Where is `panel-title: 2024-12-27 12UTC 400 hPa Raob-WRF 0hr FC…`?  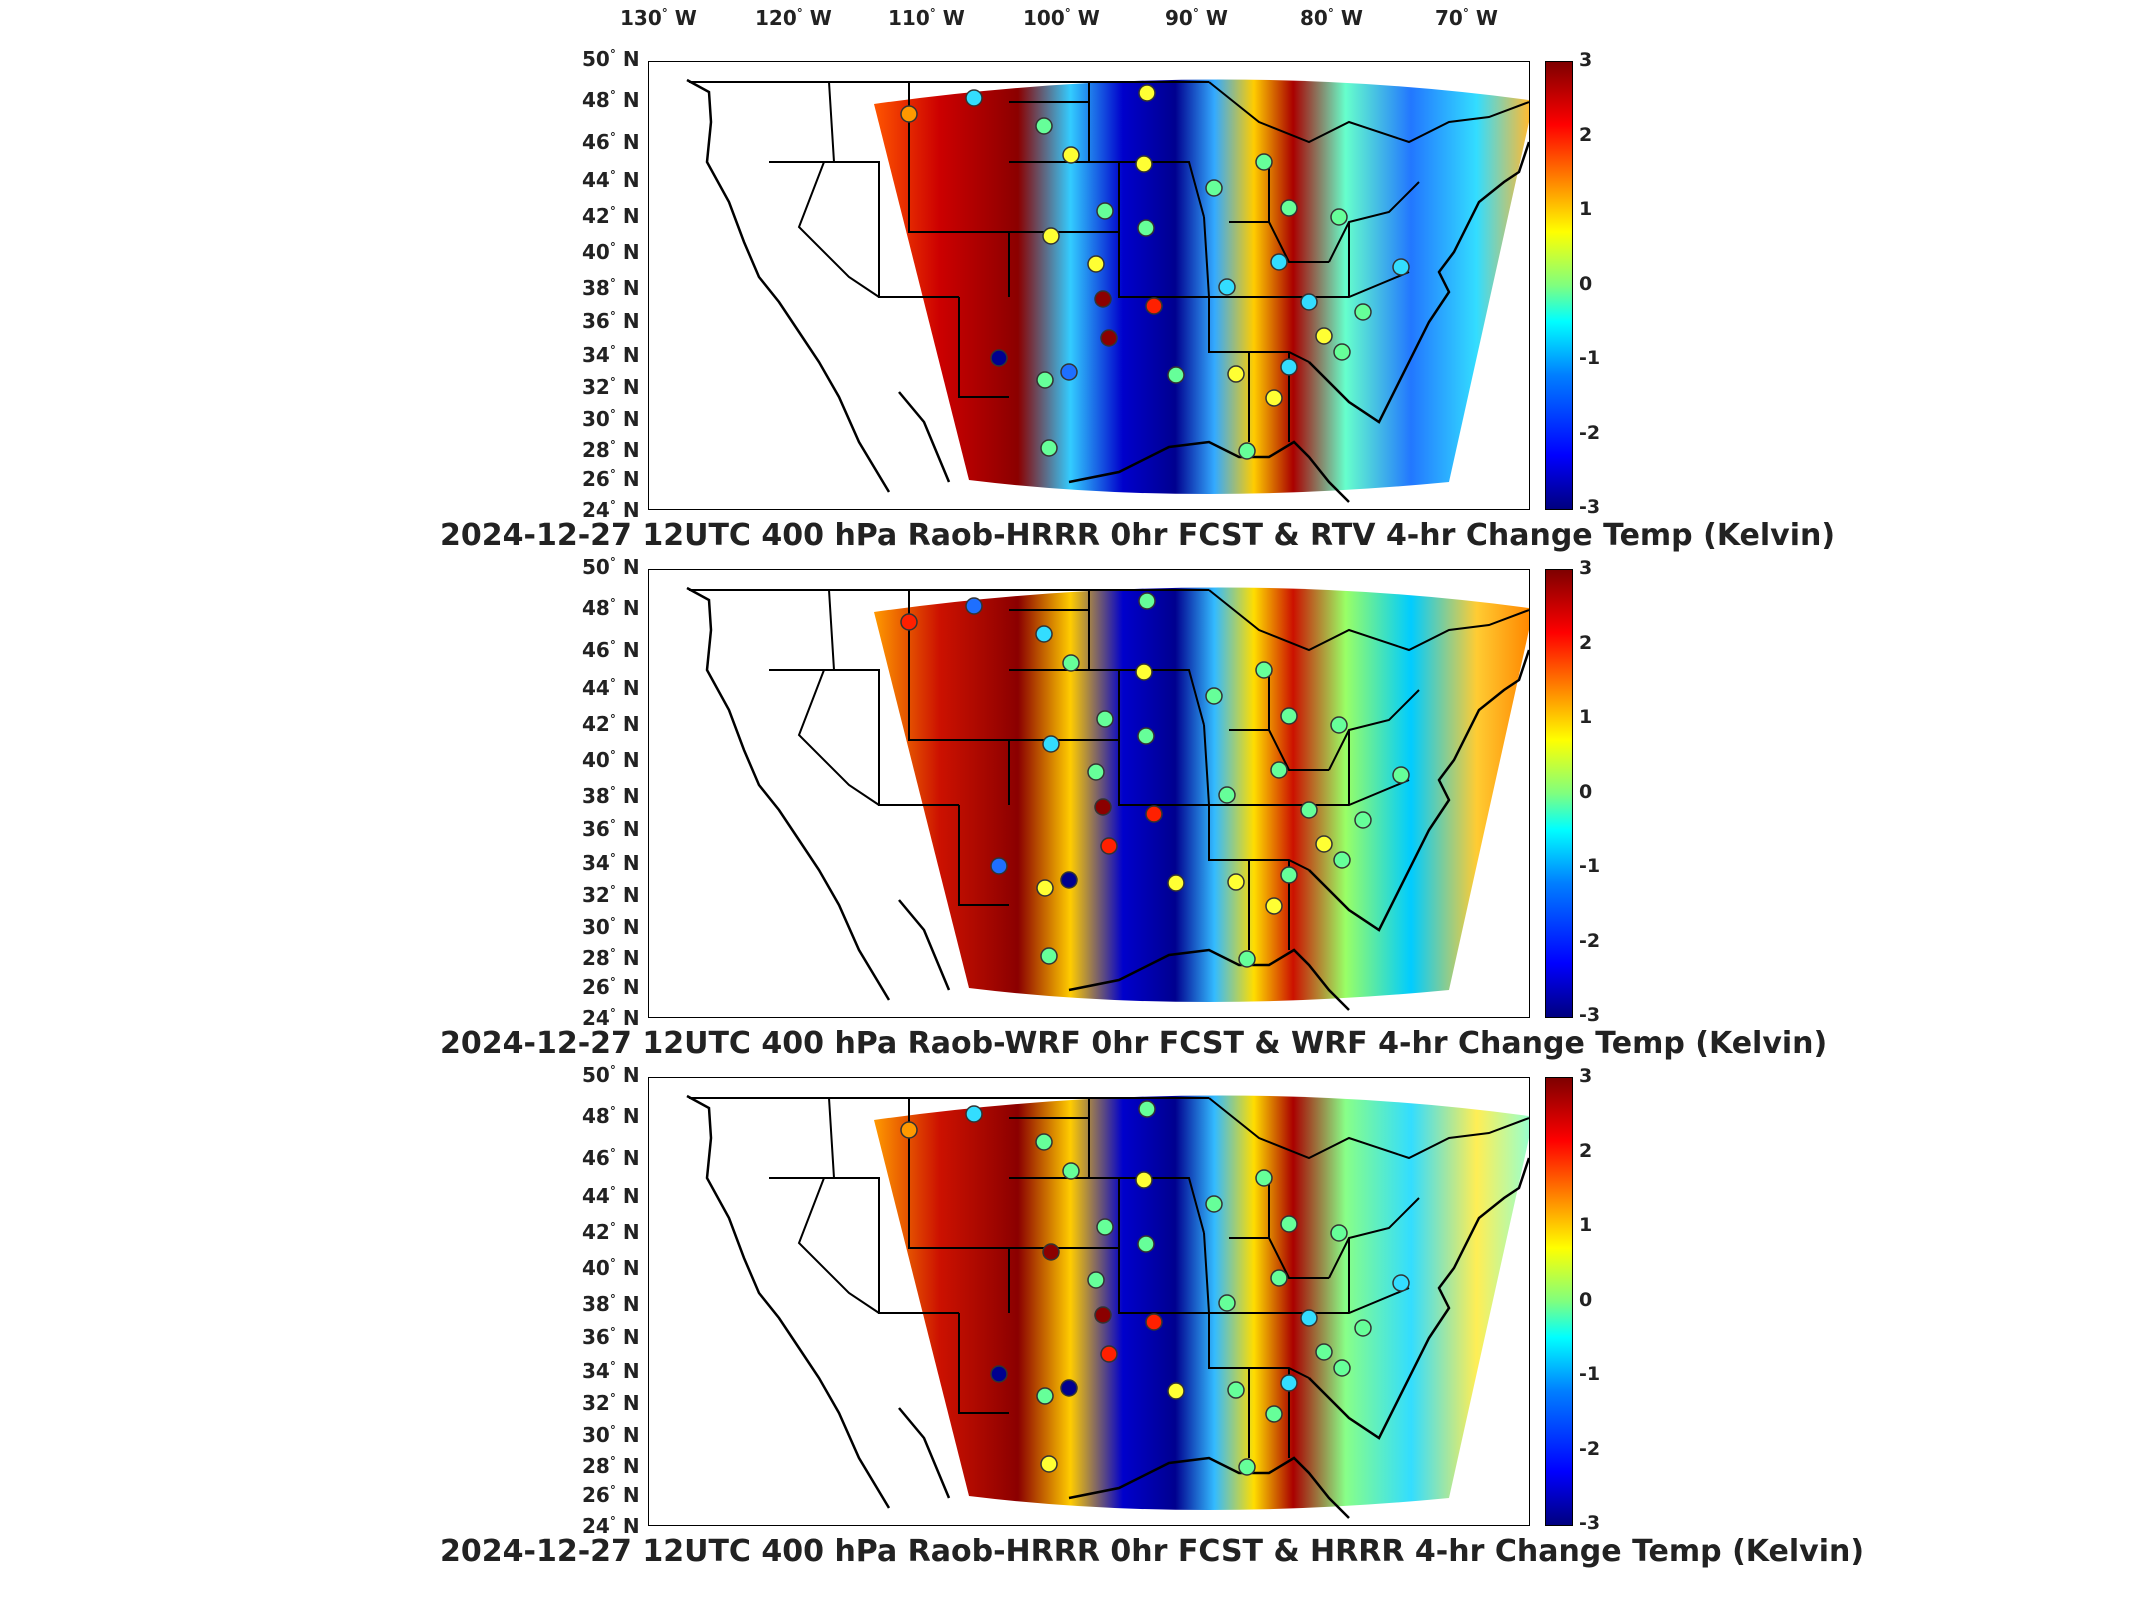 panel-title: 2024-12-27 12UTC 400 hPa Raob-WRF 0hr FC… is located at coordinates (1134, 1043).